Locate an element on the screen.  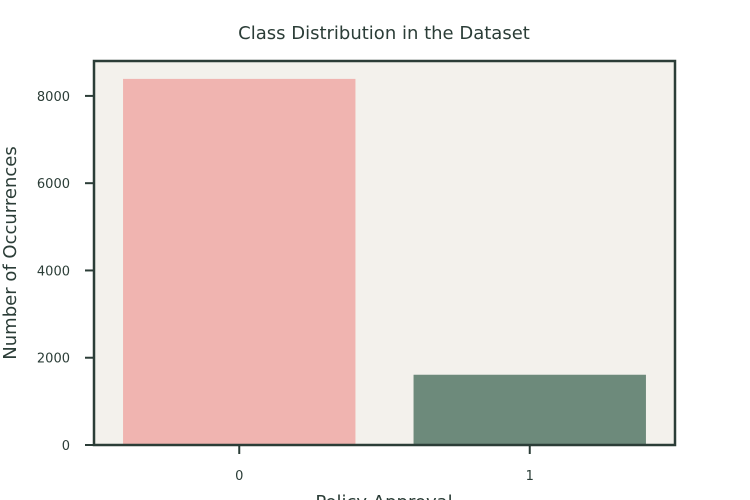
y-tick-label: 4000 is located at coordinates (53, 271).